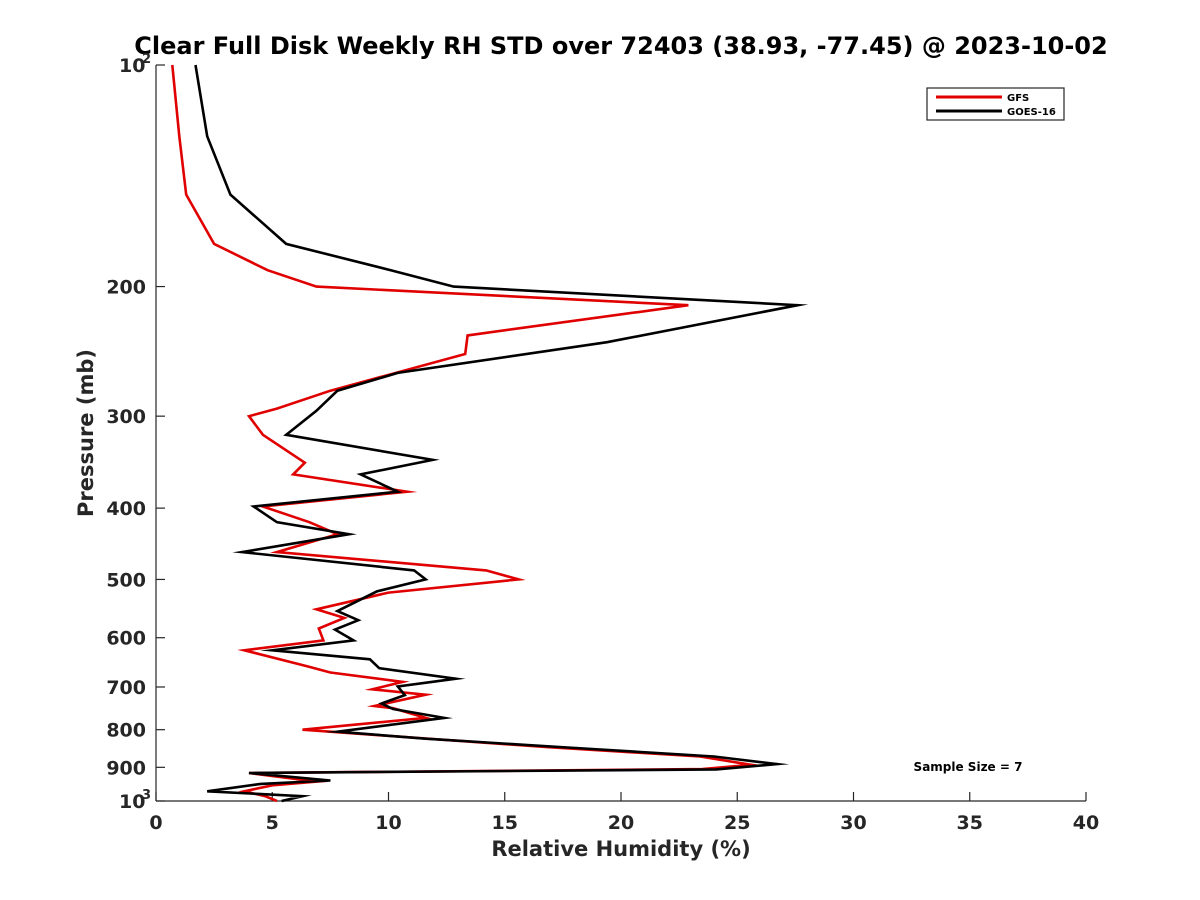  I want to click on x-tick-label: 35, so click(970, 823).